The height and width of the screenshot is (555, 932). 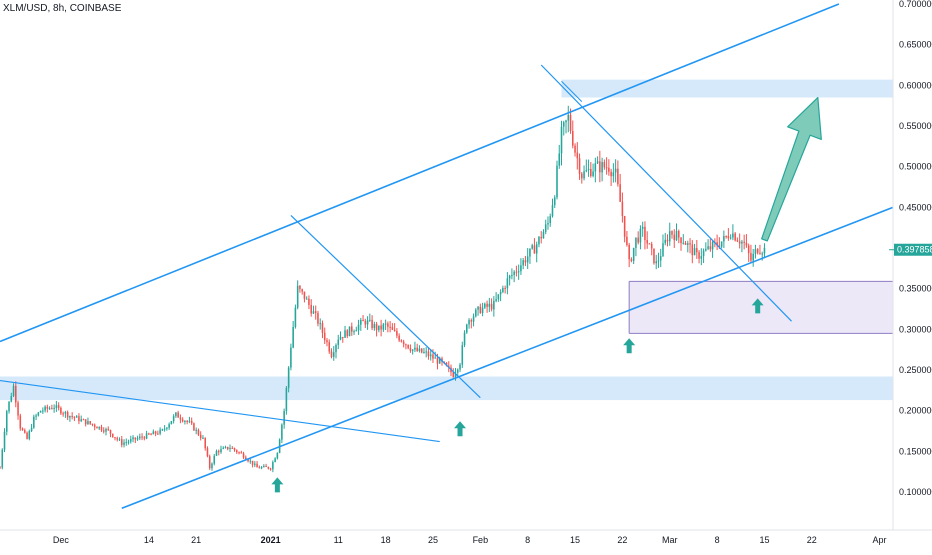 What do you see at coordinates (433, 540) in the screenshot?
I see `x-tick-label: 25` at bounding box center [433, 540].